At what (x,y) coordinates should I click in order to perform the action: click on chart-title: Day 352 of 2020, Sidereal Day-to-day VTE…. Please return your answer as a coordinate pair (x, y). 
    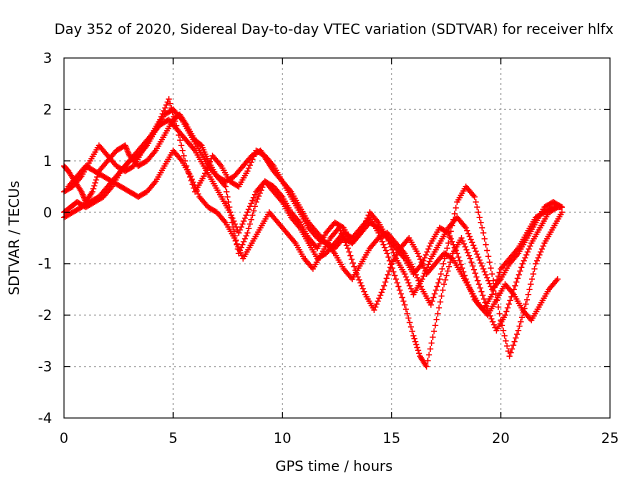
    Looking at the image, I should click on (333, 30).